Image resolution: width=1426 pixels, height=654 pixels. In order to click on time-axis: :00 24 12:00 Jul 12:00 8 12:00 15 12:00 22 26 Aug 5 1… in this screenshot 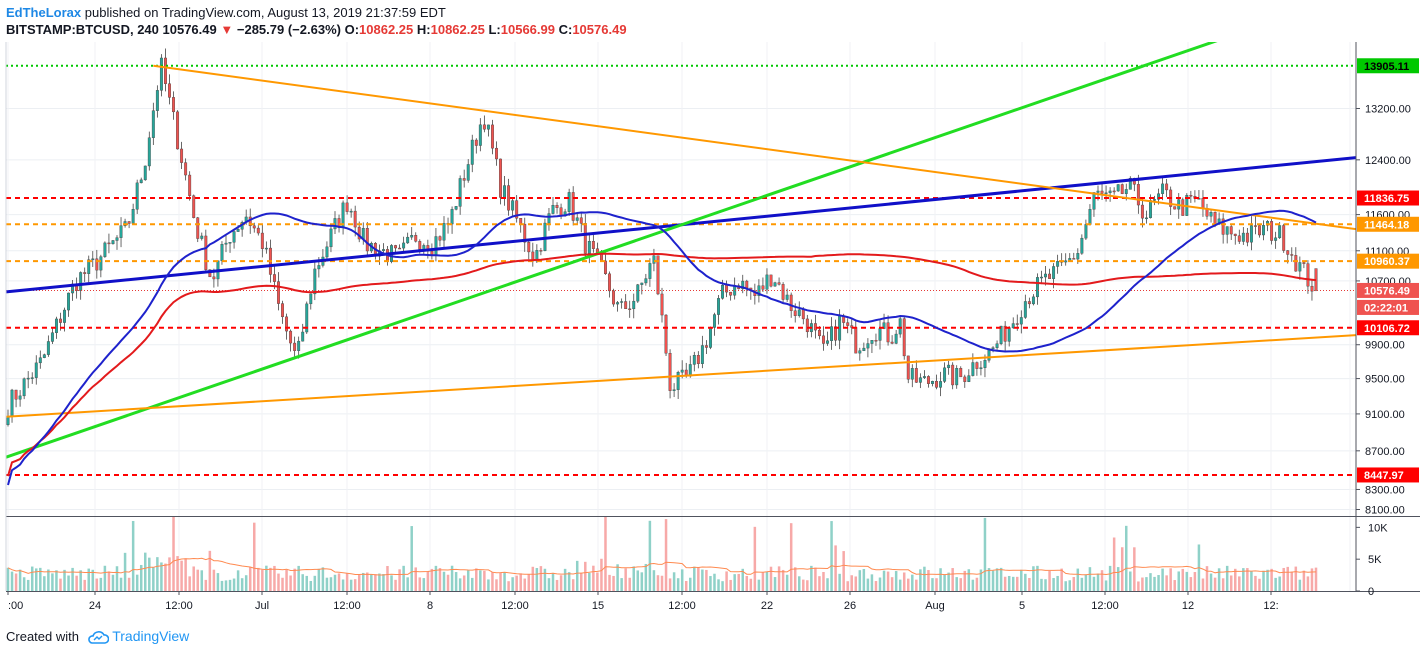, I will do `click(643, 601)`.